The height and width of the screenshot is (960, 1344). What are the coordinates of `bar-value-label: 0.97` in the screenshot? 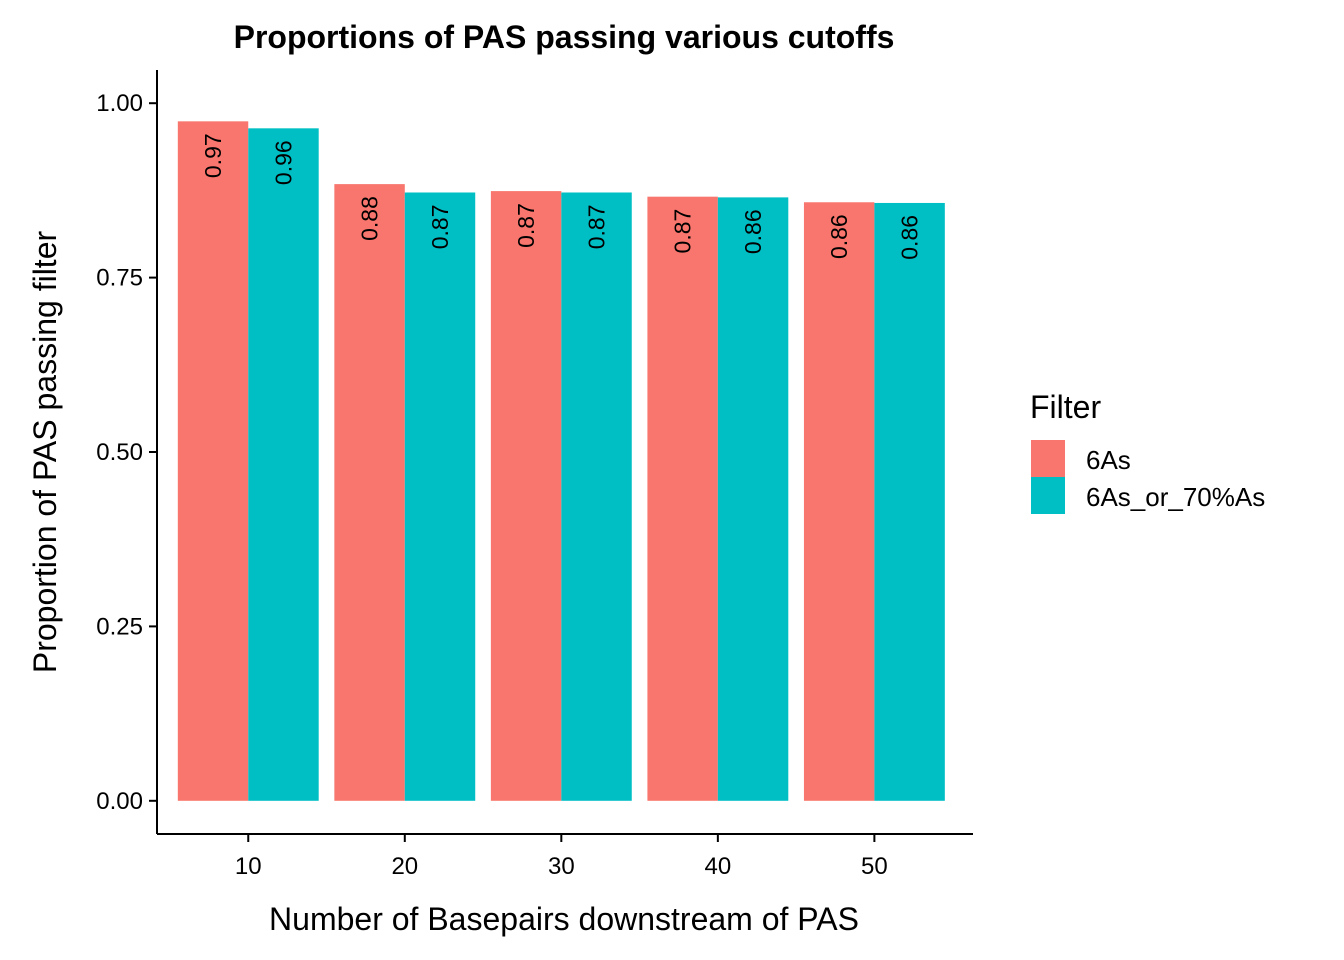 It's located at (213, 155).